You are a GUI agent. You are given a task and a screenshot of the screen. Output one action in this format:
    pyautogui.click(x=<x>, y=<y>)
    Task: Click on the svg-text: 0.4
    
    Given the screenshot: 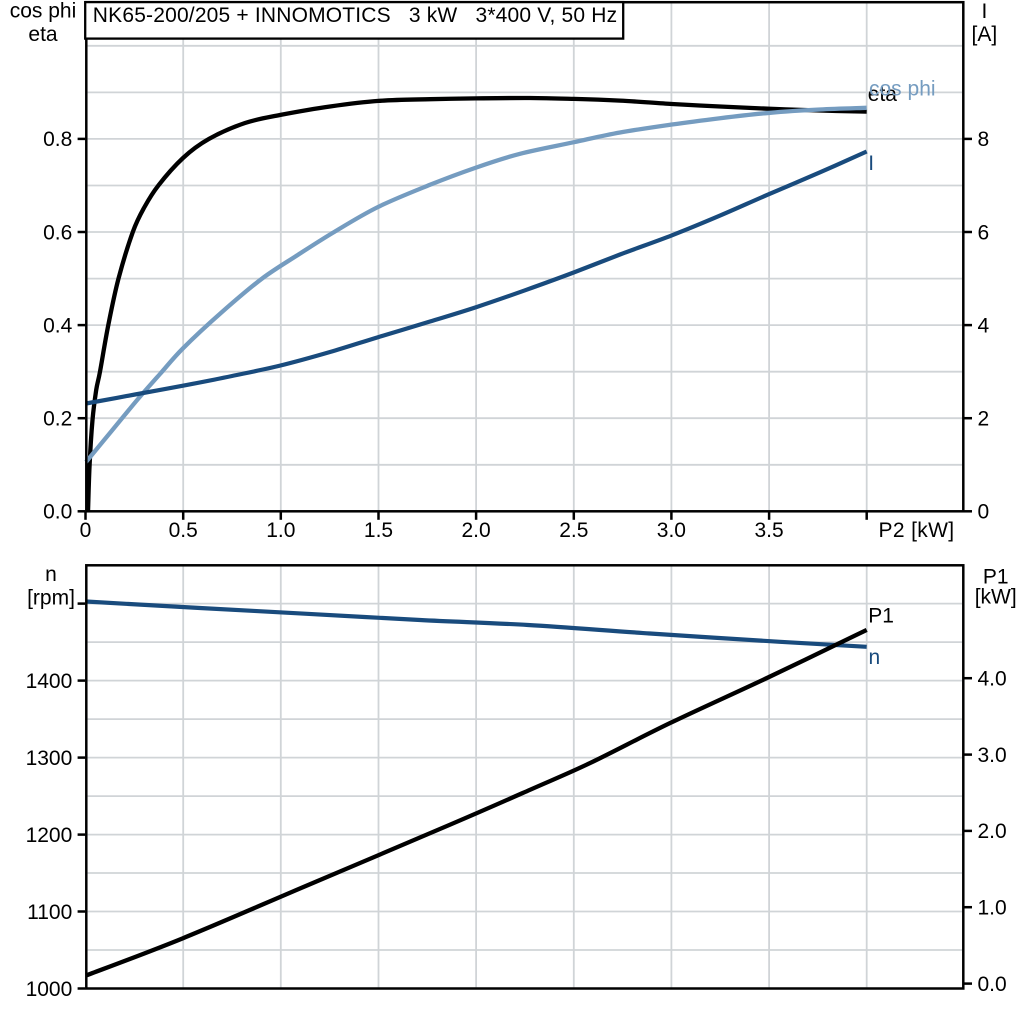 What is the action you would take?
    pyautogui.click(x=58, y=325)
    